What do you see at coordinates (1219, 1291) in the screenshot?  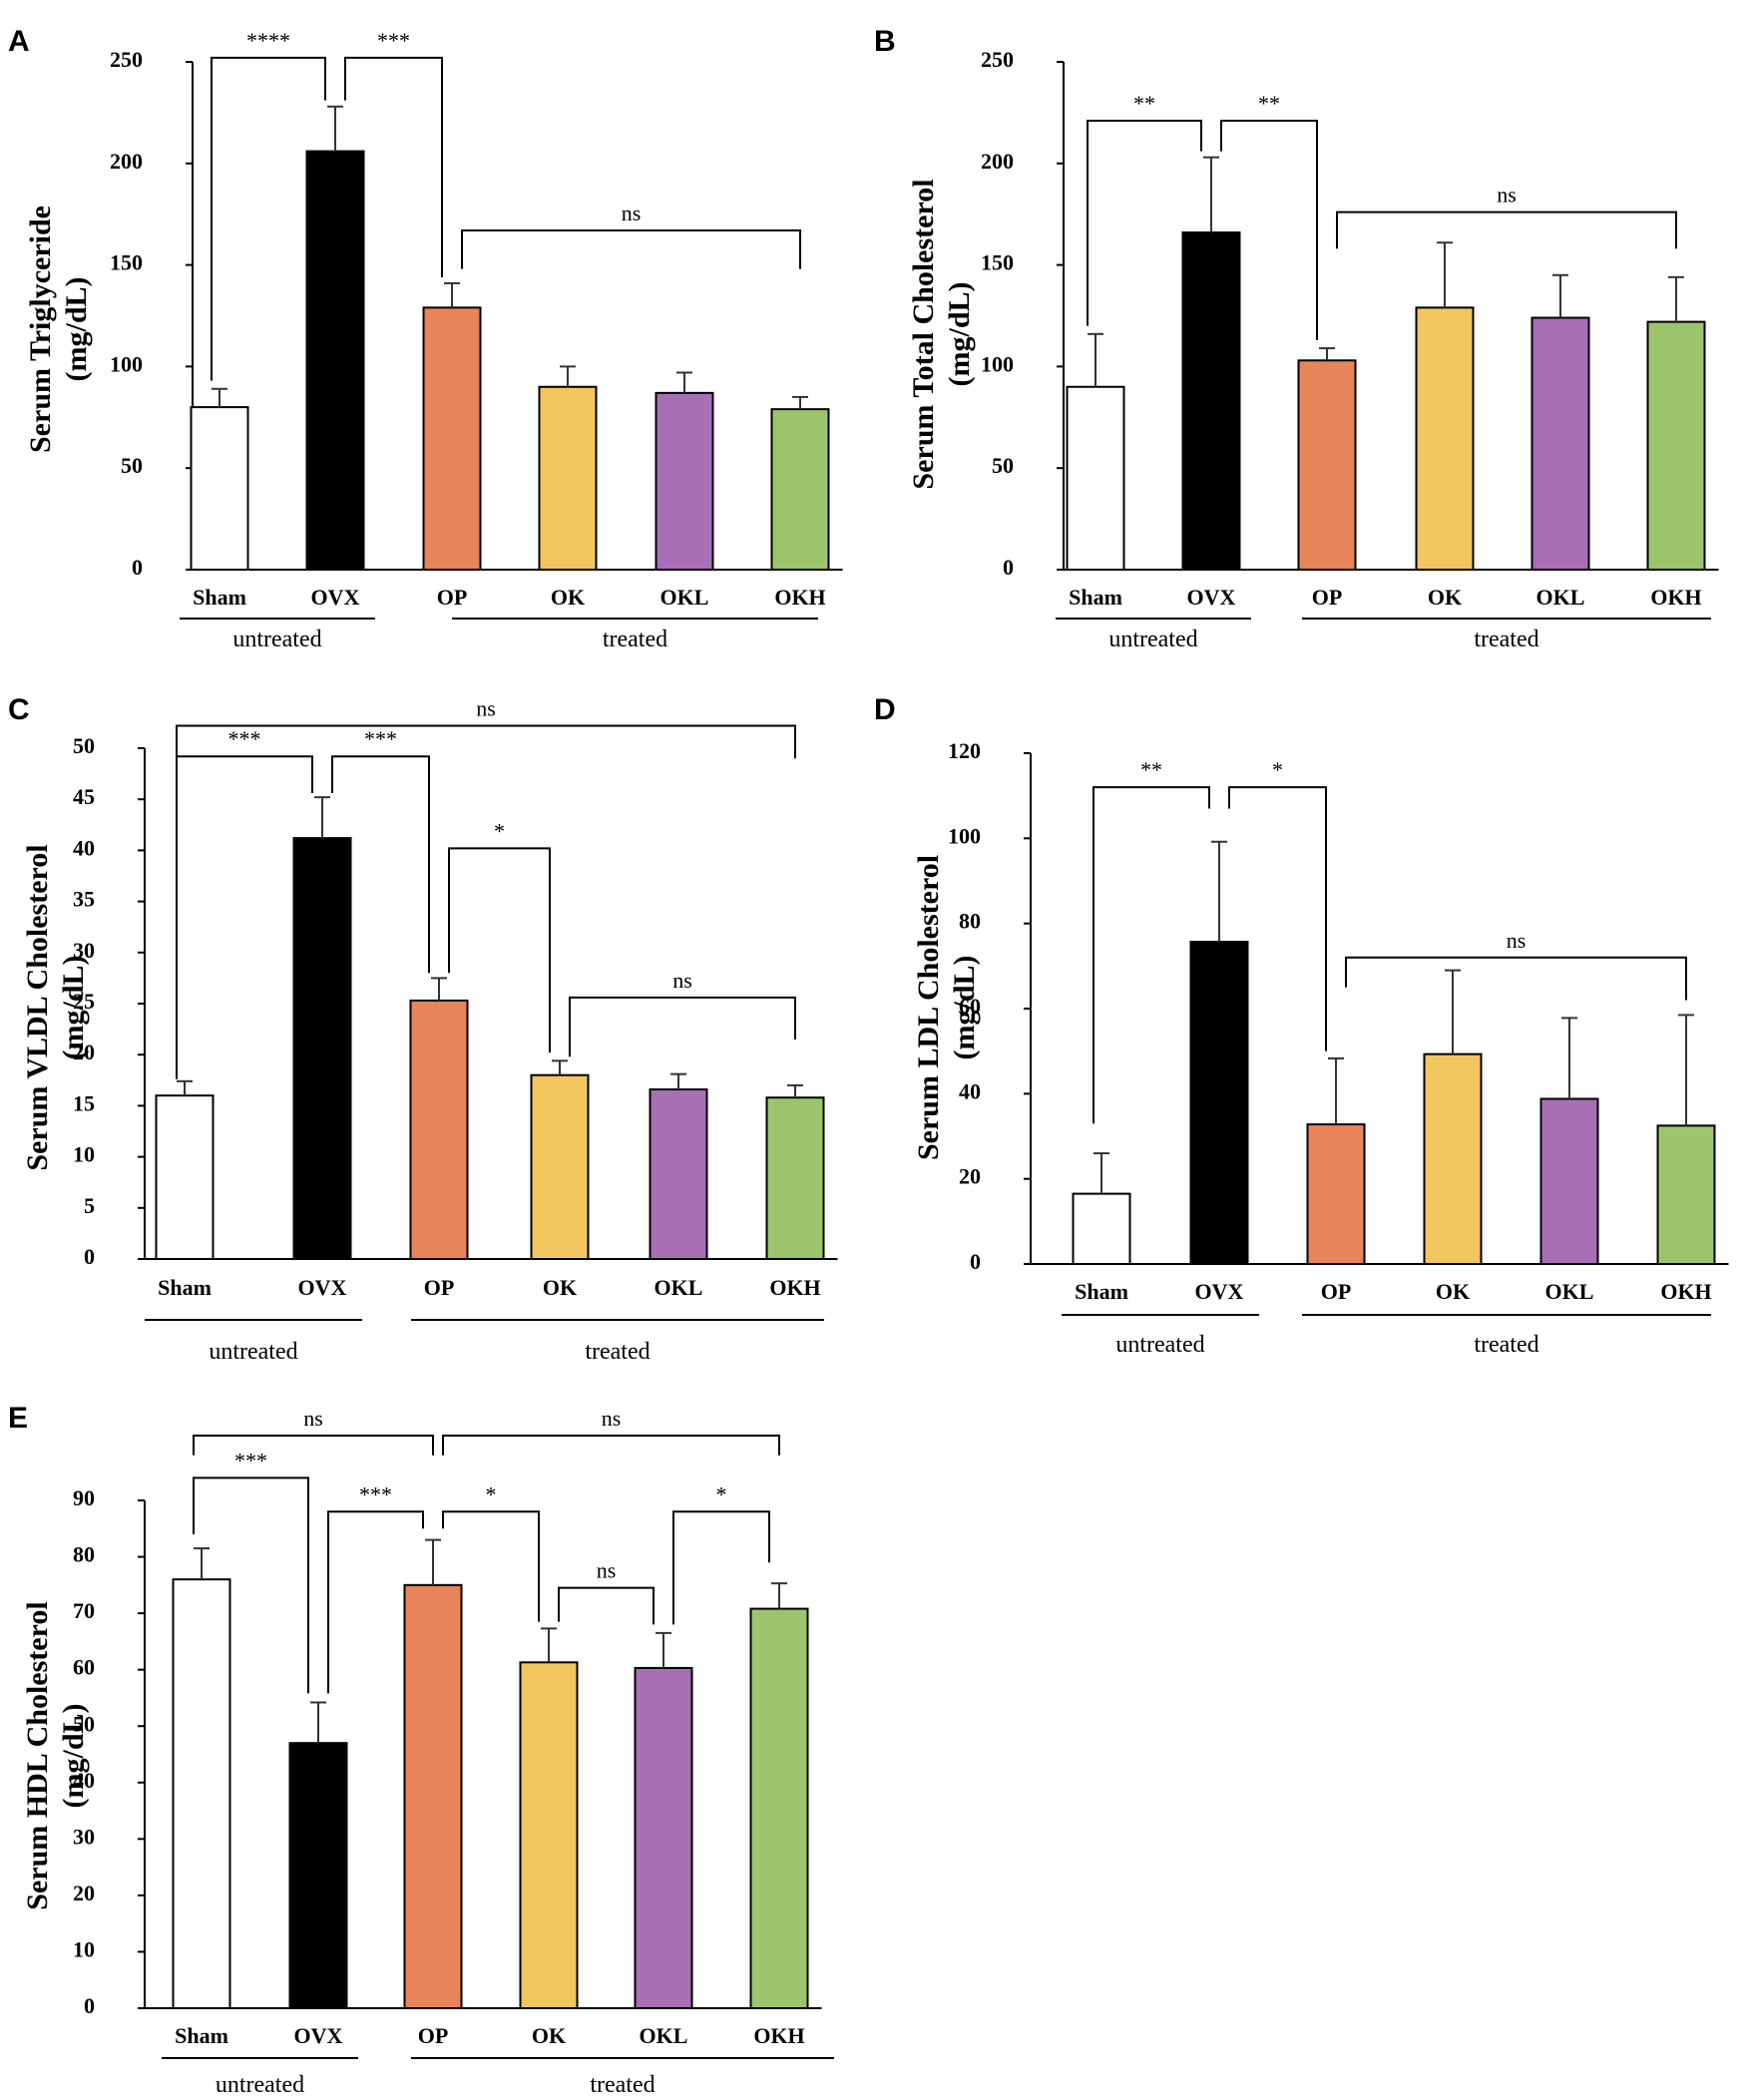 I see `x-category-label: OVX` at bounding box center [1219, 1291].